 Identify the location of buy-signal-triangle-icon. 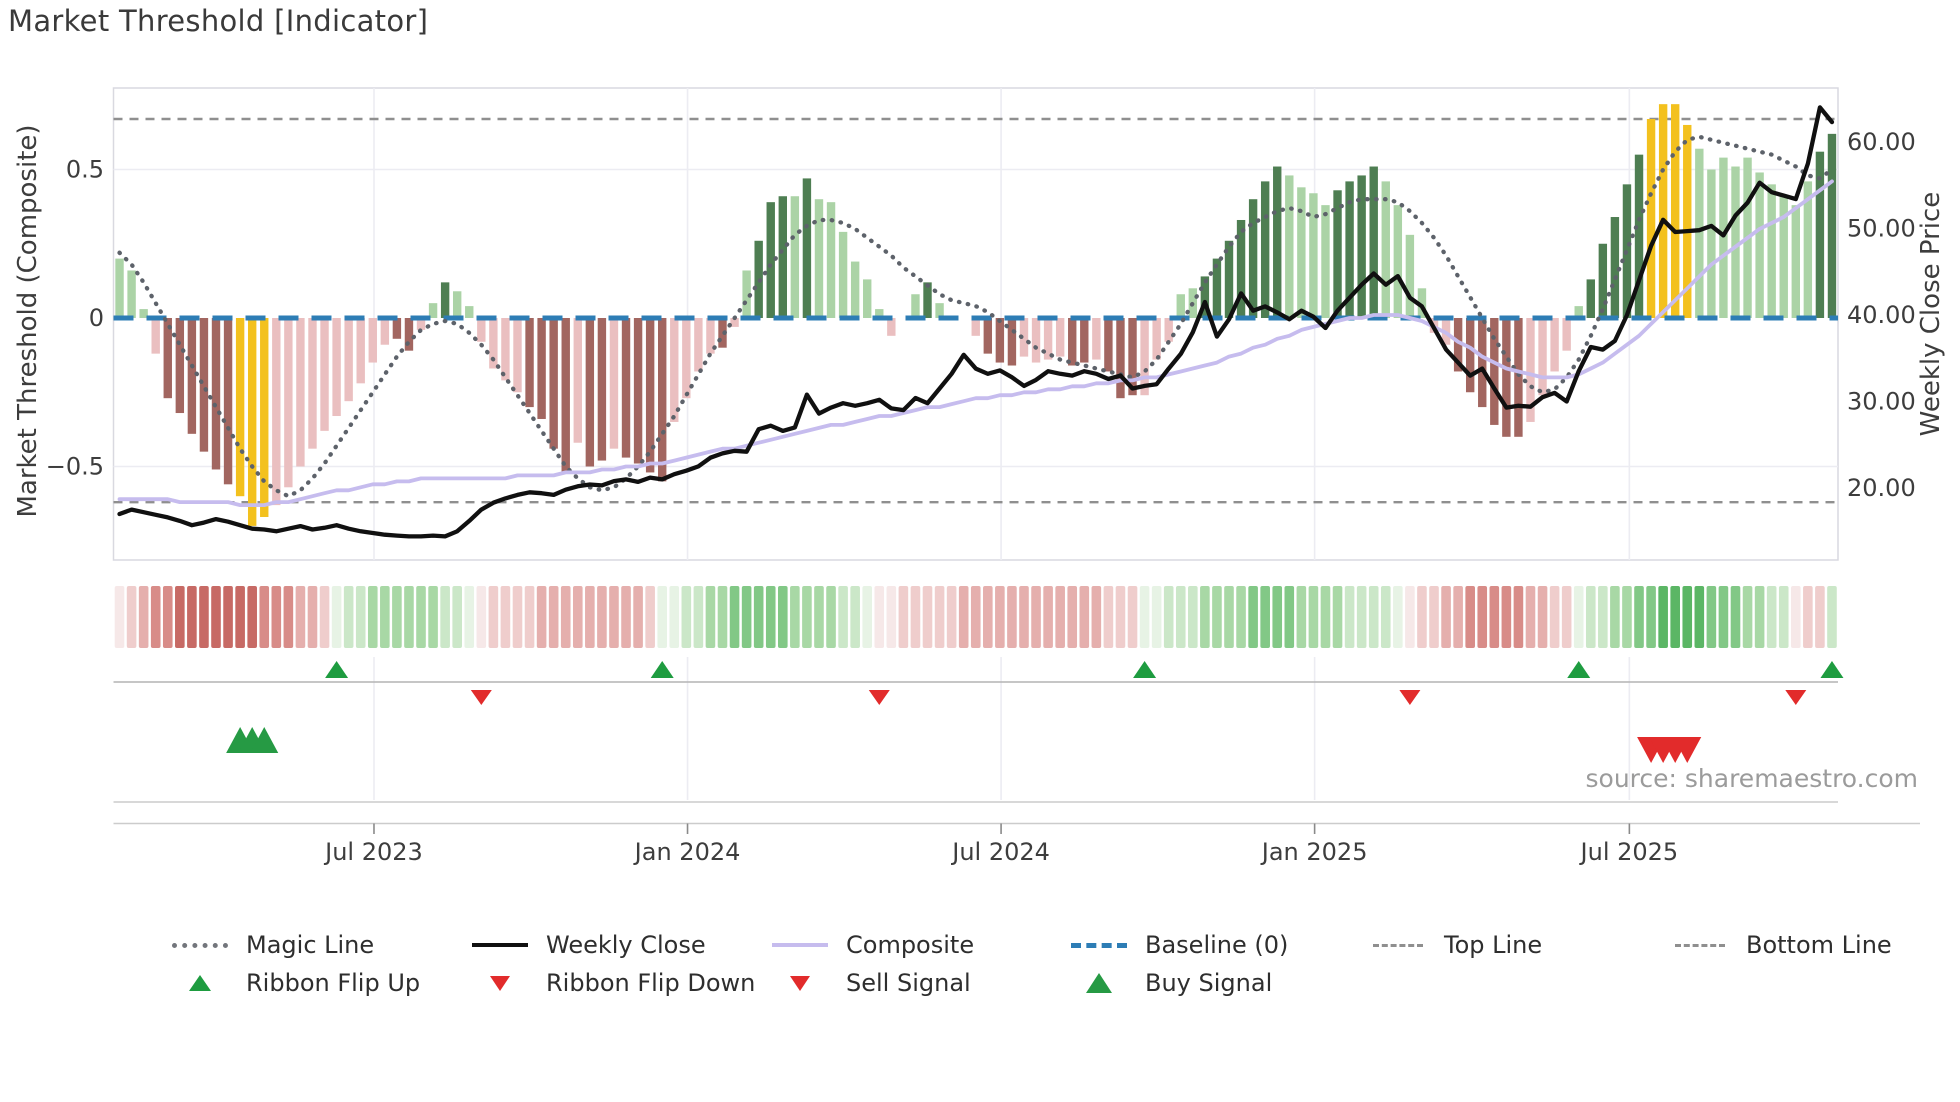
(1099, 983).